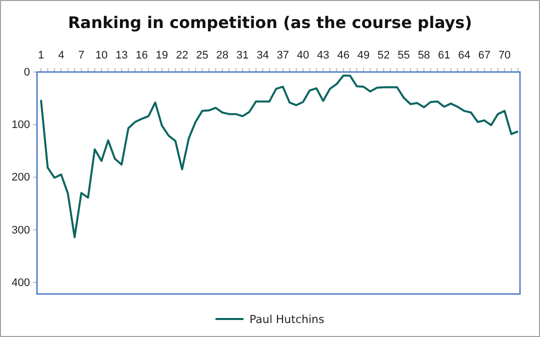 This screenshot has height=337, width=540. Describe the element at coordinates (343, 55) in the screenshot. I see `x-tick-label: 46` at that location.